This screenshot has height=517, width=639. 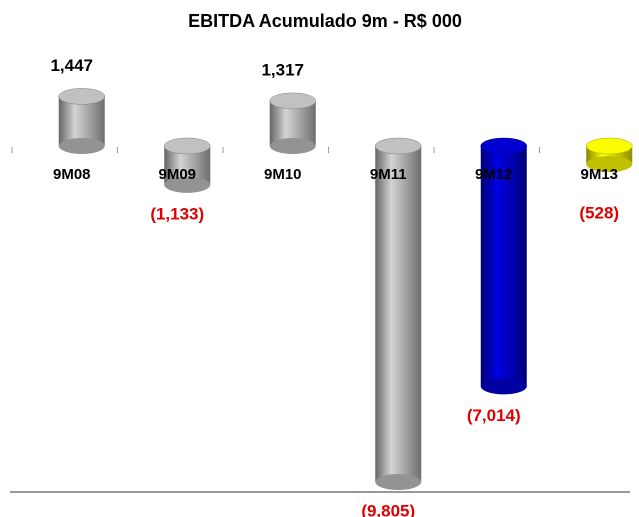 What do you see at coordinates (494, 174) in the screenshot?
I see `x-tick-label: 9M12` at bounding box center [494, 174].